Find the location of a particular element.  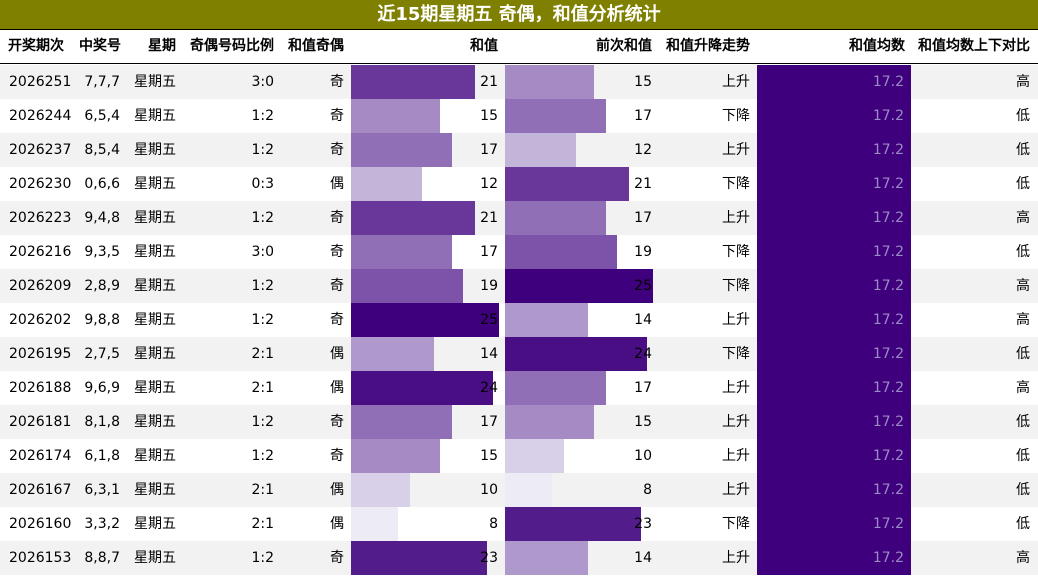

sum-cell: 12 is located at coordinates (489, 184).